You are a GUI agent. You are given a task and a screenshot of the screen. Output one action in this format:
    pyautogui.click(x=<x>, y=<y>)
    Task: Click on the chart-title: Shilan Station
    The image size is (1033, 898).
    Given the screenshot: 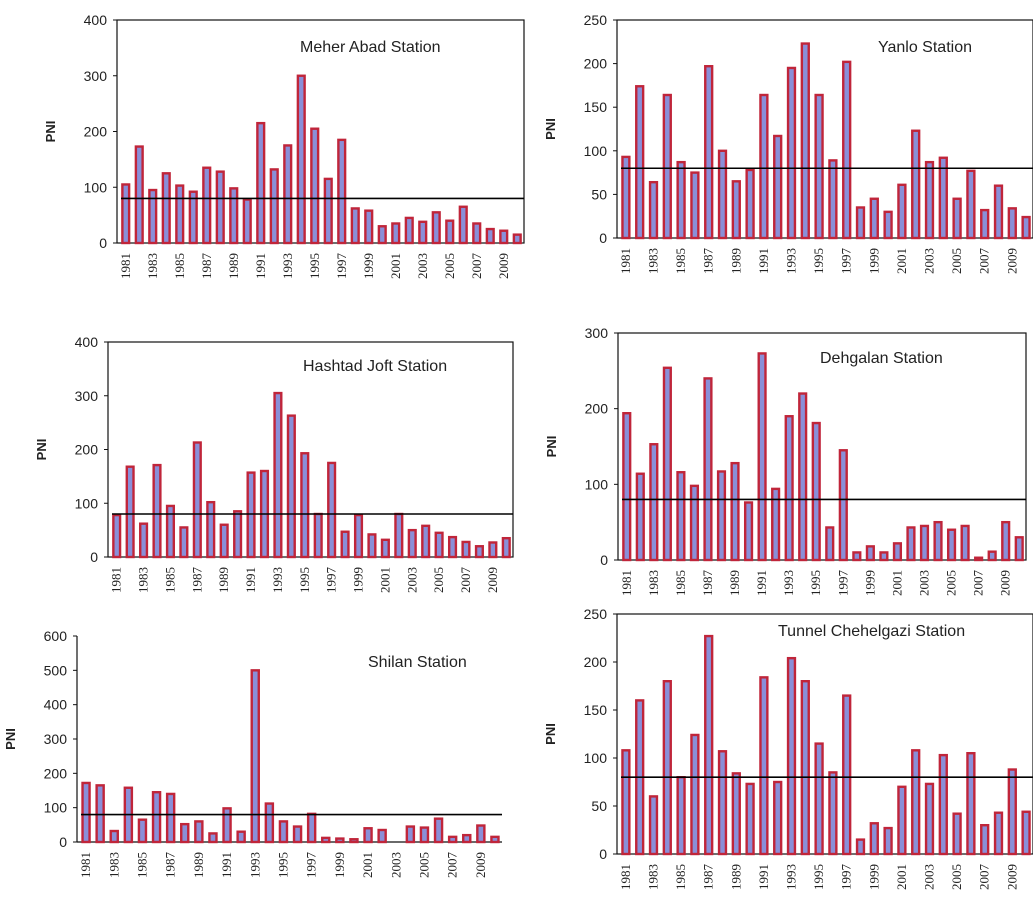 What is the action you would take?
    pyautogui.click(x=417, y=662)
    